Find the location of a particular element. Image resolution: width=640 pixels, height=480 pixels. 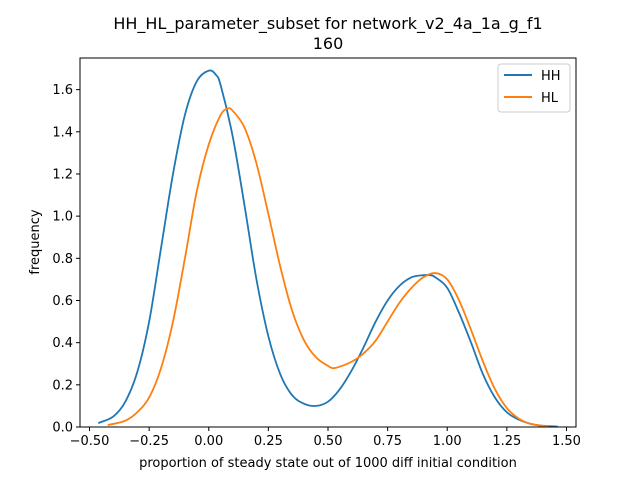

y-axis: 0.0 0.2 0.4 0.6 0.8 1.0 1.2 1.4 1.6 is located at coordinates (66, 259).